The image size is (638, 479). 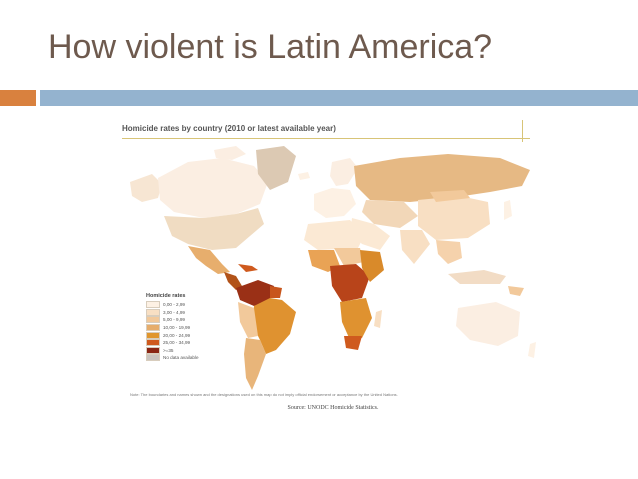 What do you see at coordinates (334, 235) in the screenshot?
I see `region-north-africa` at bounding box center [334, 235].